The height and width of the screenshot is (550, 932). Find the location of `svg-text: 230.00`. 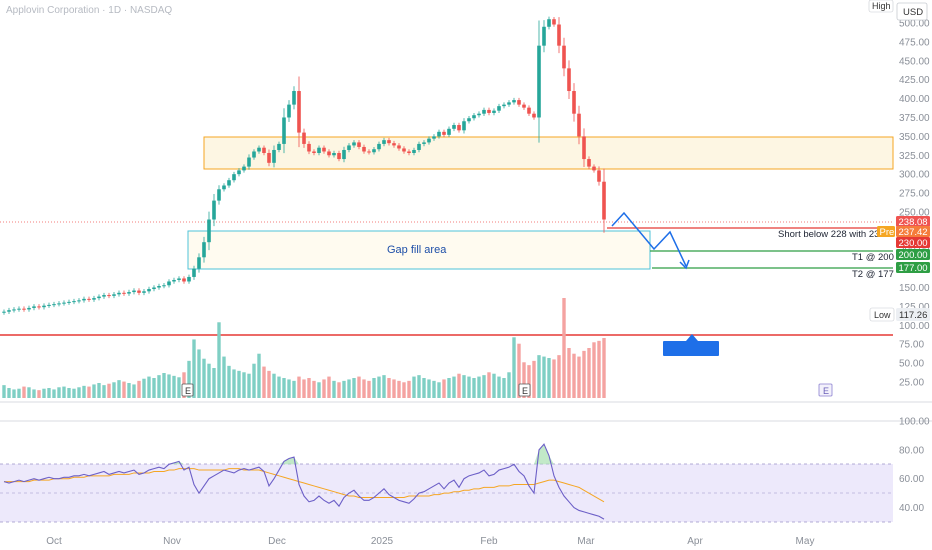

svg-text: 230.00 is located at coordinates (913, 243).